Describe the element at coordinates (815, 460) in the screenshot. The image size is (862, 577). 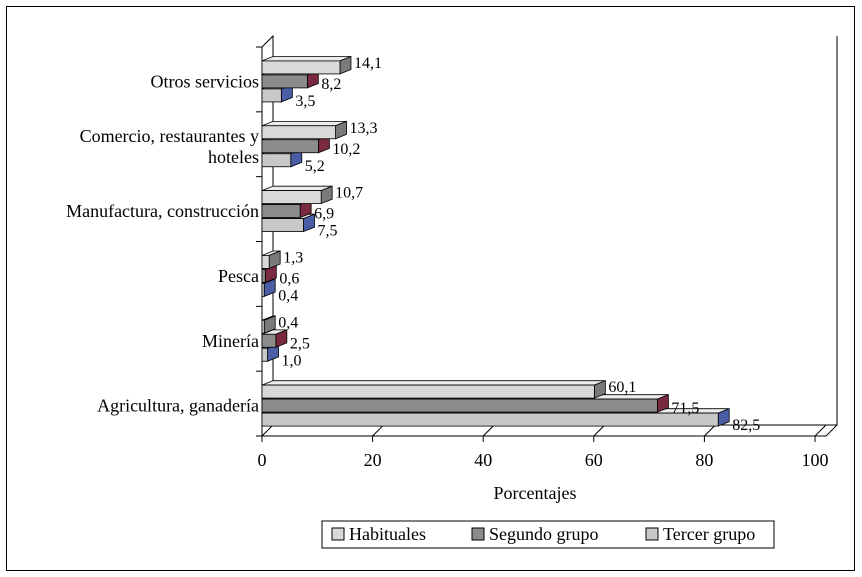
I see `x-tick-label: 100` at that location.